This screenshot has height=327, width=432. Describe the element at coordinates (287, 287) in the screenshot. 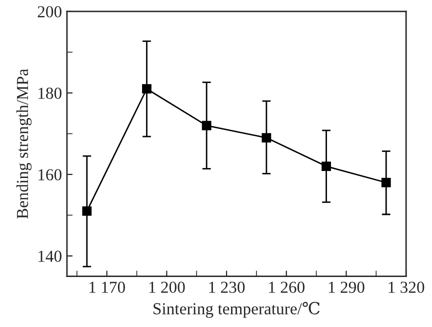

I see `x-tick-label: 1 260` at that location.